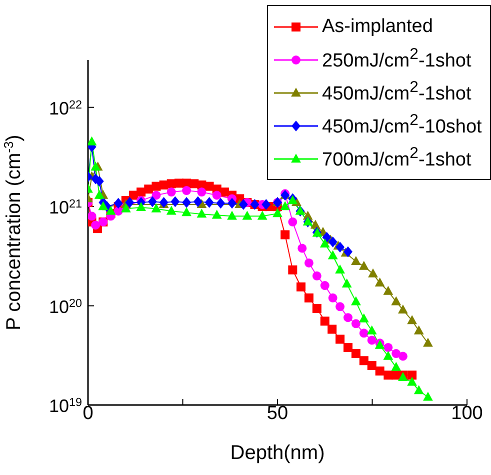  Describe the element at coordinates (397, 92) in the screenshot. I see `legend-label: 450mJ/cm$^{2}$-1shot` at that location.